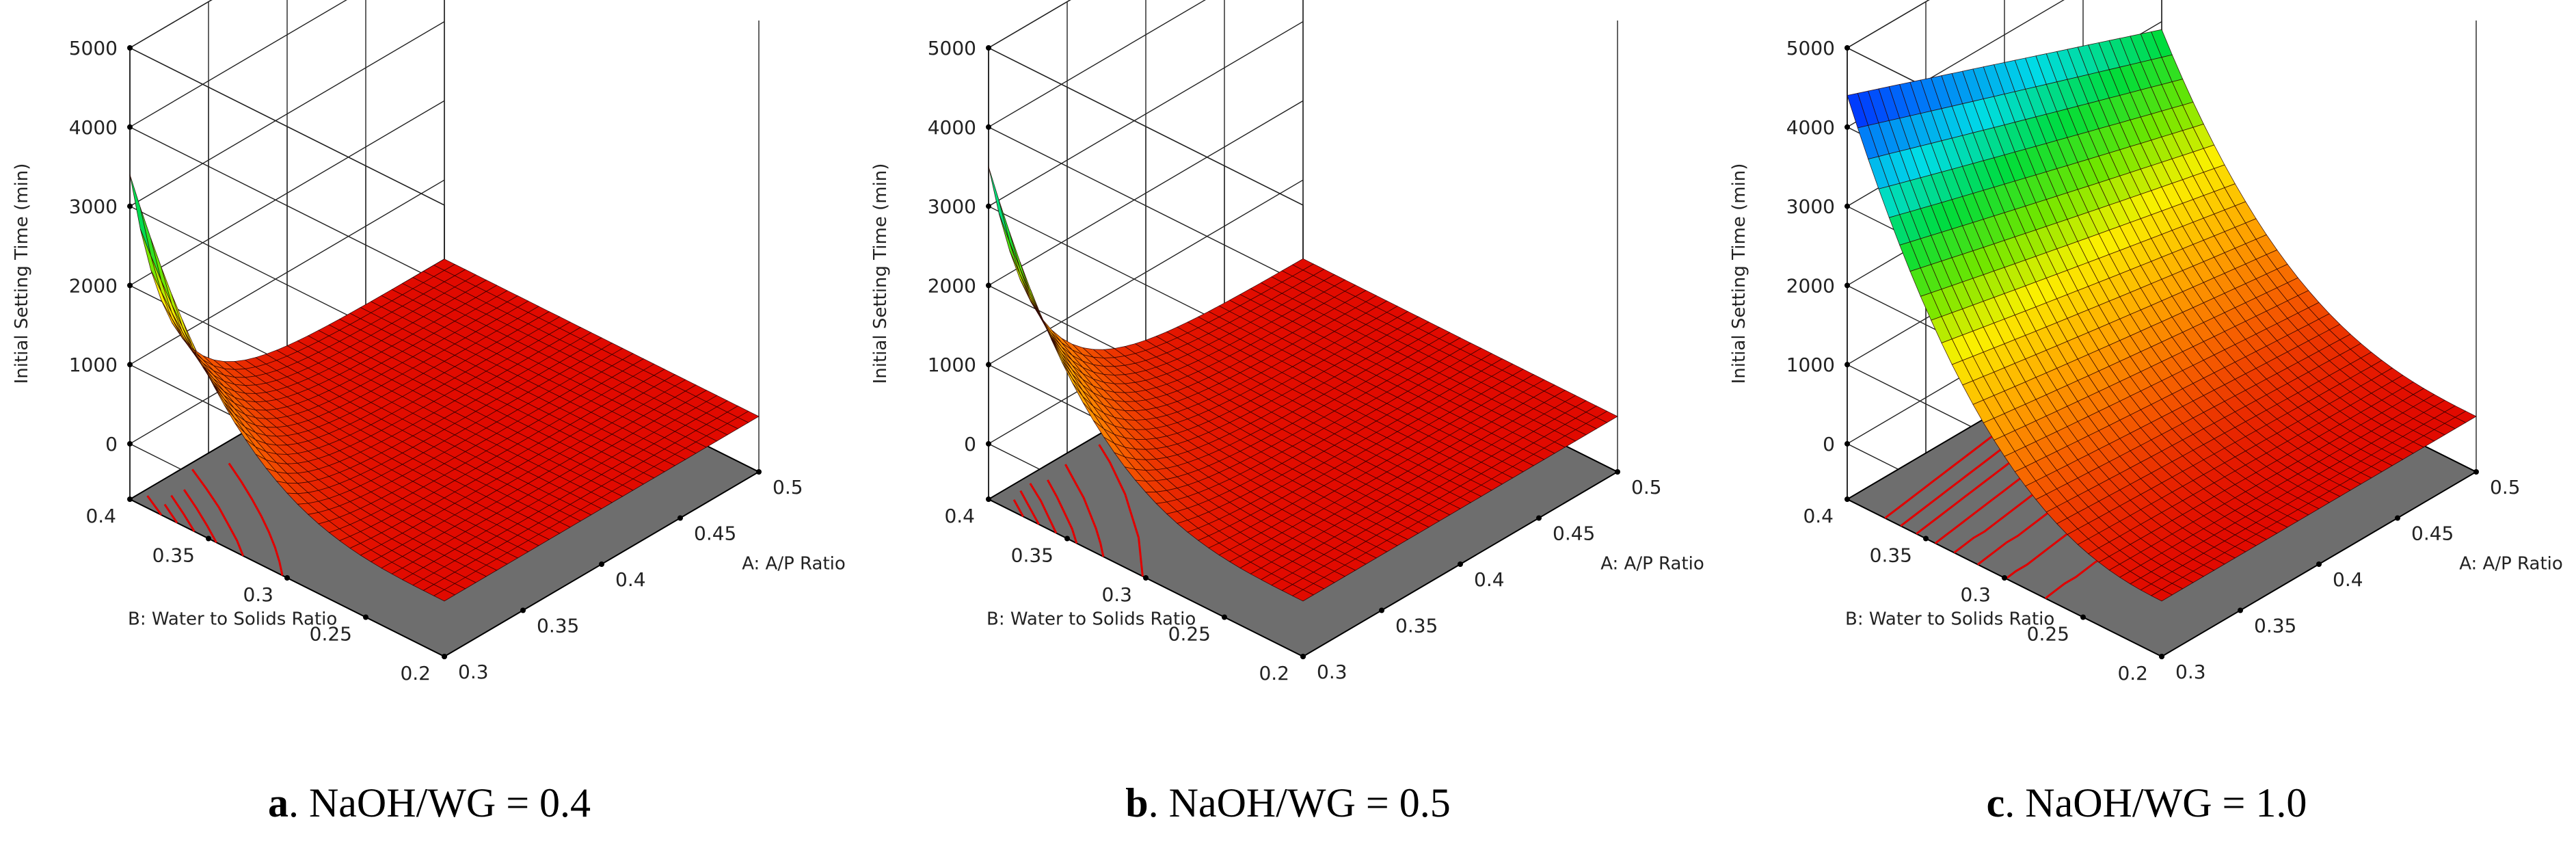 Image resolution: width=2576 pixels, height=848 pixels. I want to click on caption-text-b: . NaOH/WG = 0.5, so click(1299, 802).